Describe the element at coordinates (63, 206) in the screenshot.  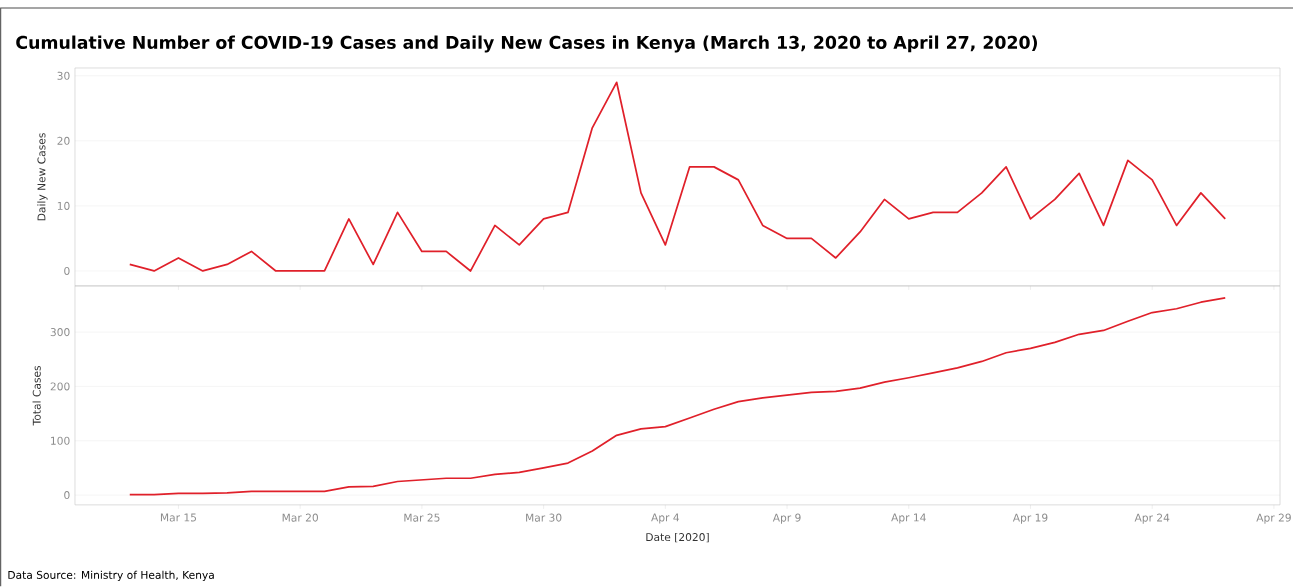
I see `y-tick-label: 10` at that location.